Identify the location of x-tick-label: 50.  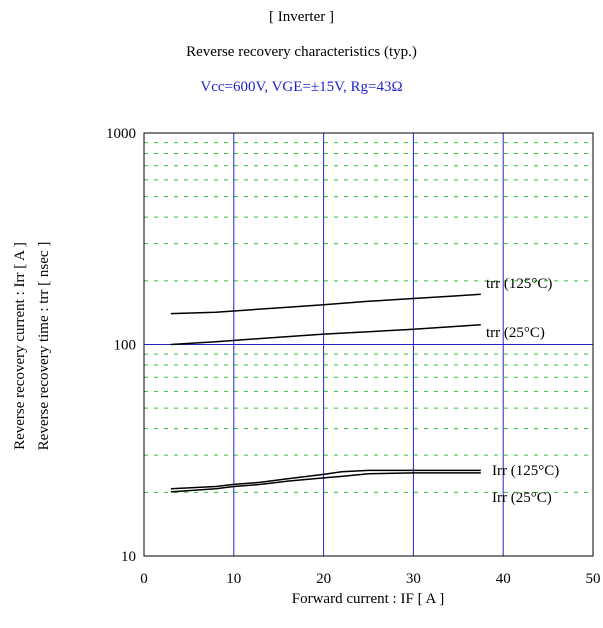
(593, 579).